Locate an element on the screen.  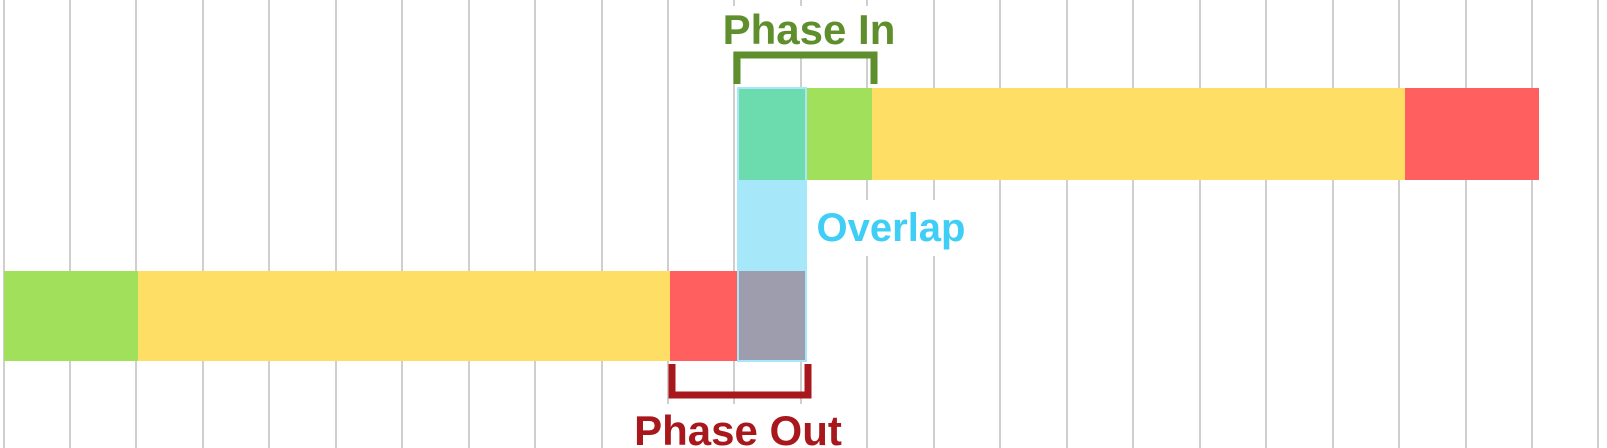
phase-in-label-backdrop is located at coordinates (809, 29).